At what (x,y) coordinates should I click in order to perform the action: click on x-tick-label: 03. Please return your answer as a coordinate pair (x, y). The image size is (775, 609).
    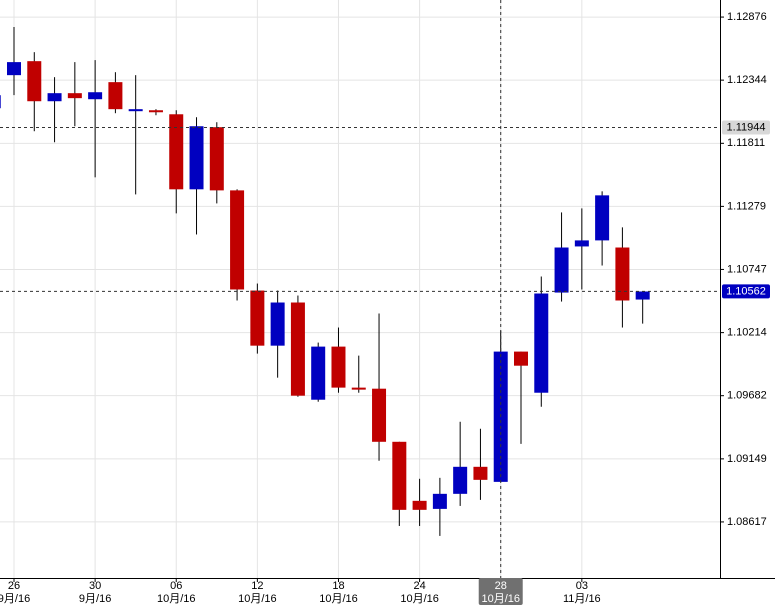
    Looking at the image, I should click on (582, 586).